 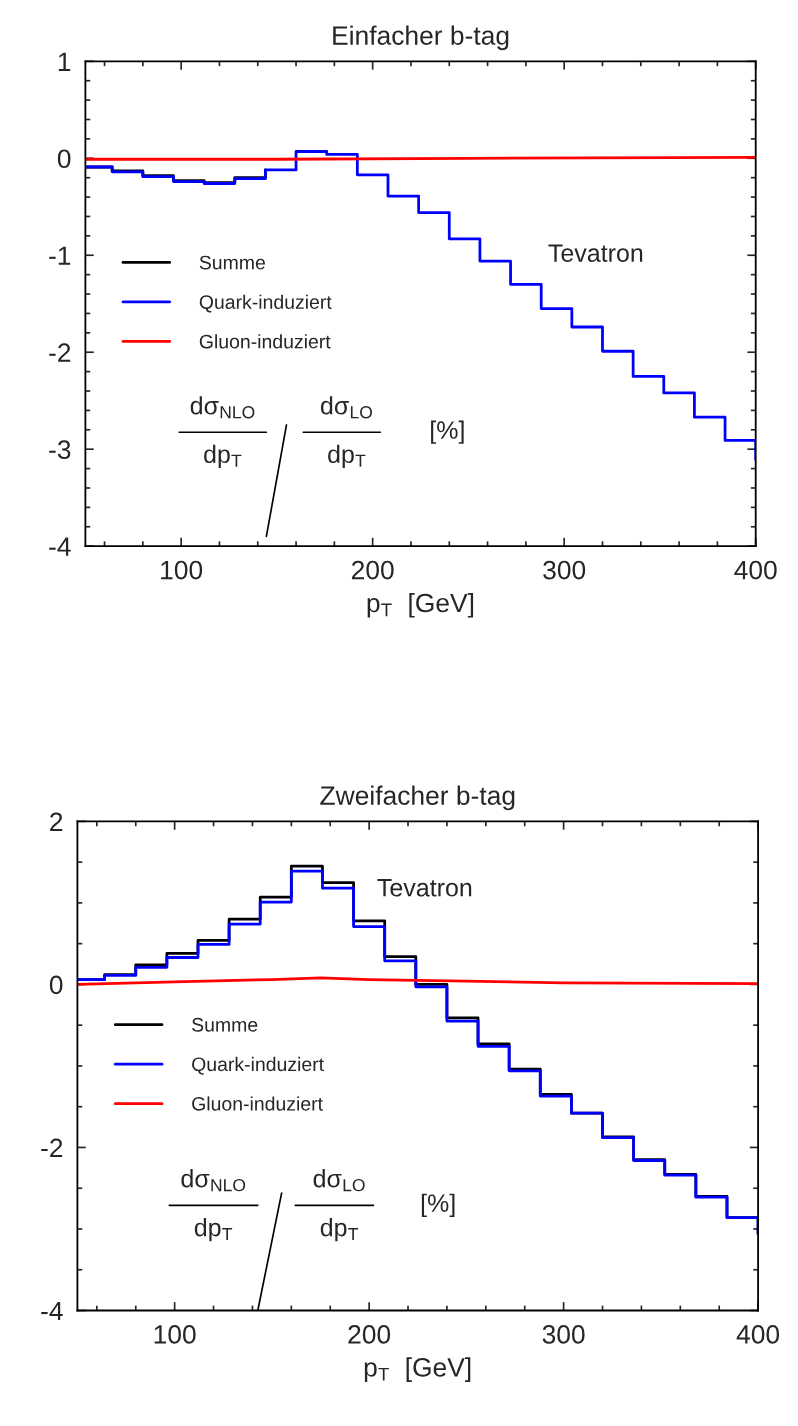 What do you see at coordinates (417, 798) in the screenshot?
I see `chart-title: Zweifacher b-tag` at bounding box center [417, 798].